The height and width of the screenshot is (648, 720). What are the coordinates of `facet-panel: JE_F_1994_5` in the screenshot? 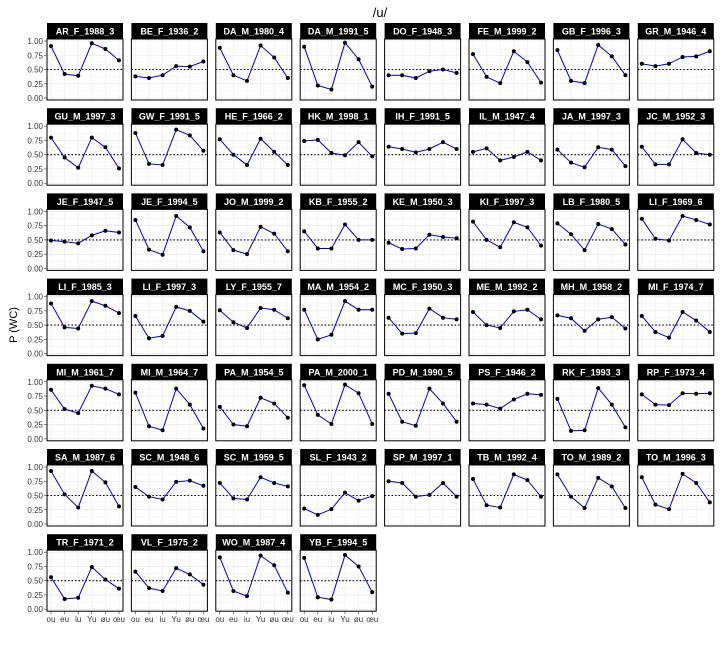 It's located at (169, 232).